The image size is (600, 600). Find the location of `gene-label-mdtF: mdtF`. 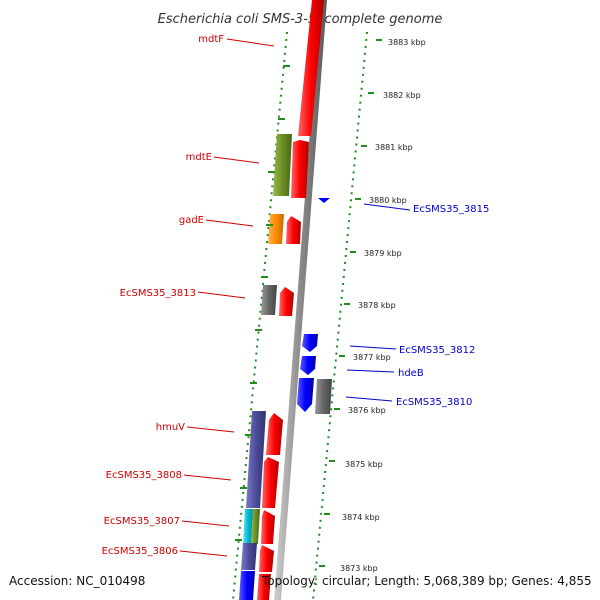

gene-label-mdtF: mdtF is located at coordinates (211, 39).